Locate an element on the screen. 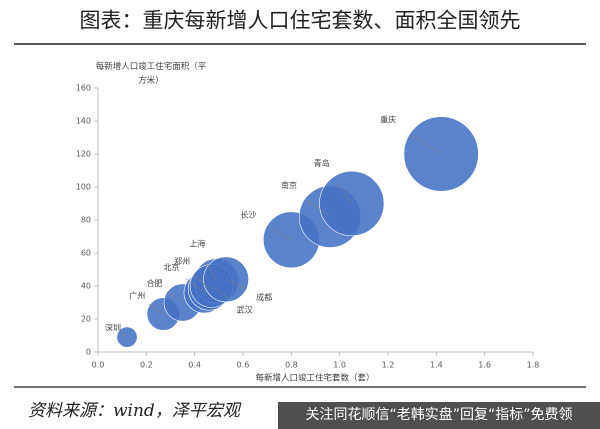  y-tick-label: 100 is located at coordinates (83, 187).